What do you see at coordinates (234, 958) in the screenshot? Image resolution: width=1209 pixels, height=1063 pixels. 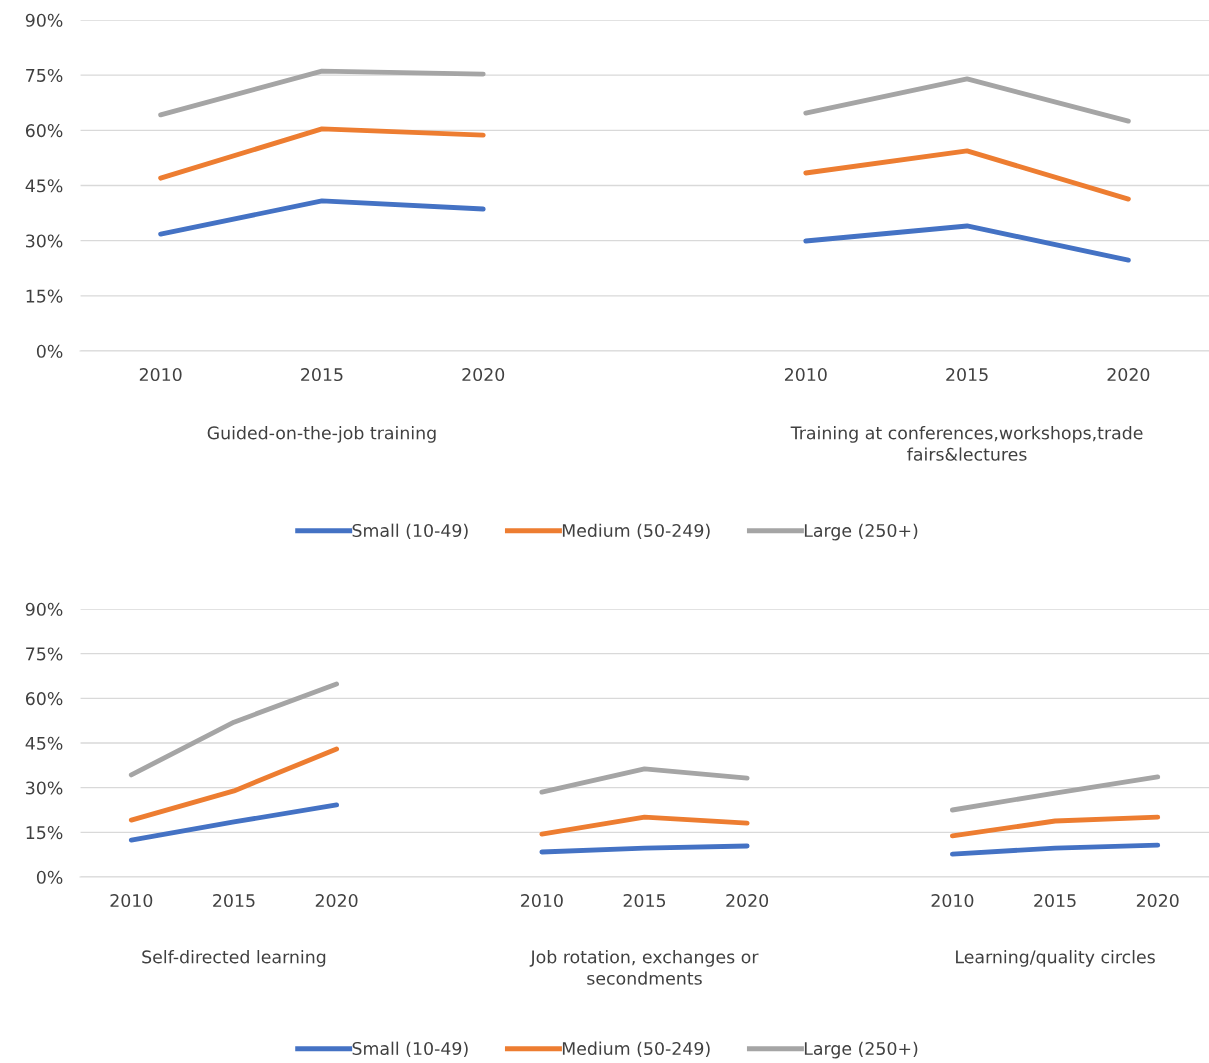 I see `text: Self-directed learning` at bounding box center [234, 958].